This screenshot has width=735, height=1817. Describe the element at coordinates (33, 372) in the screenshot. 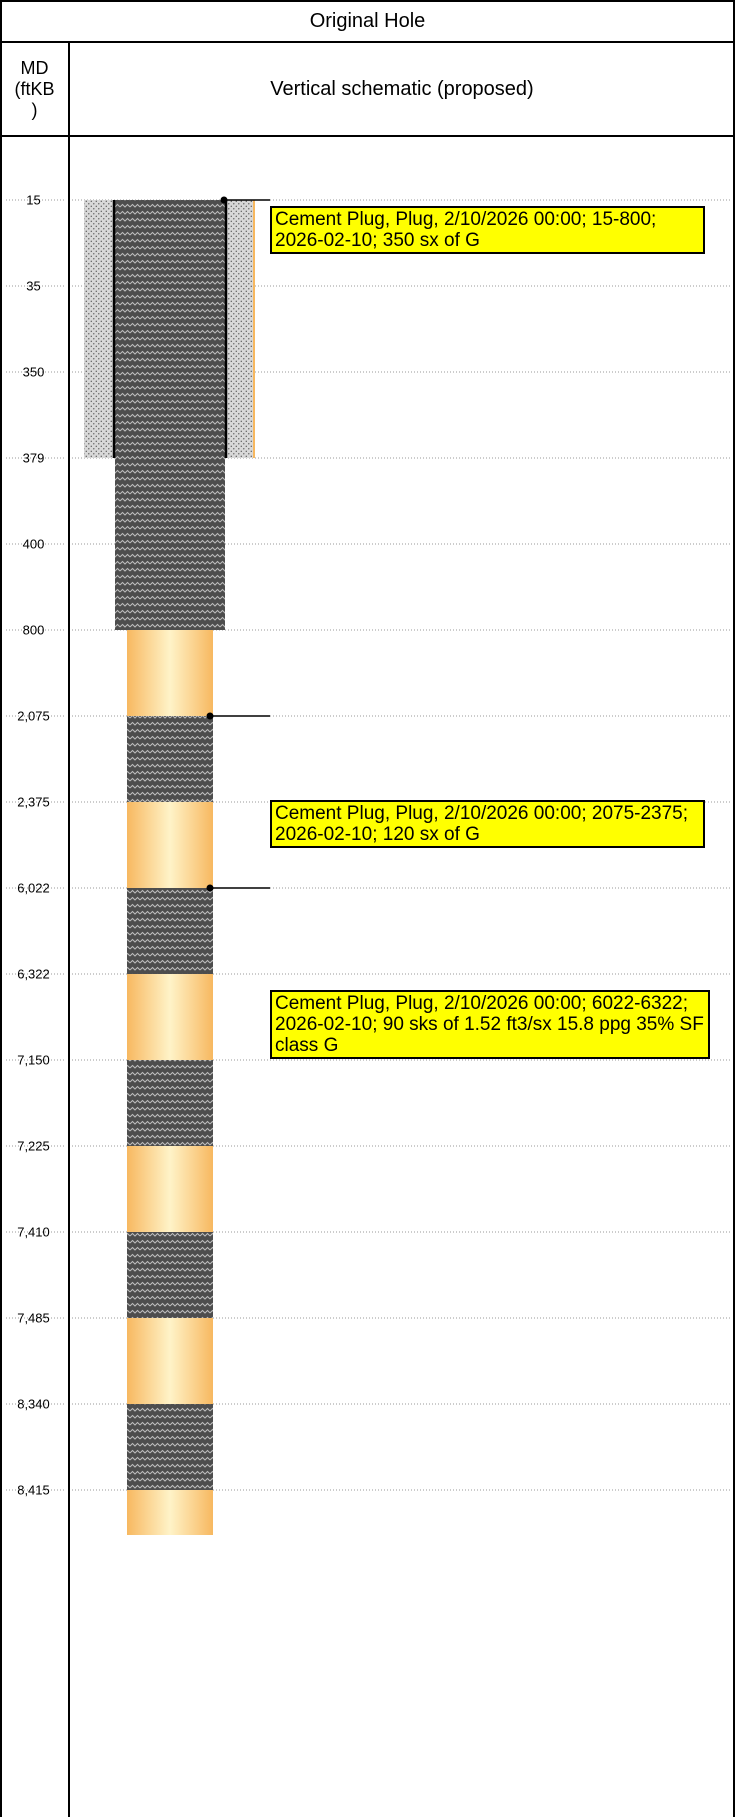

I see `depth-label: 350` at that location.